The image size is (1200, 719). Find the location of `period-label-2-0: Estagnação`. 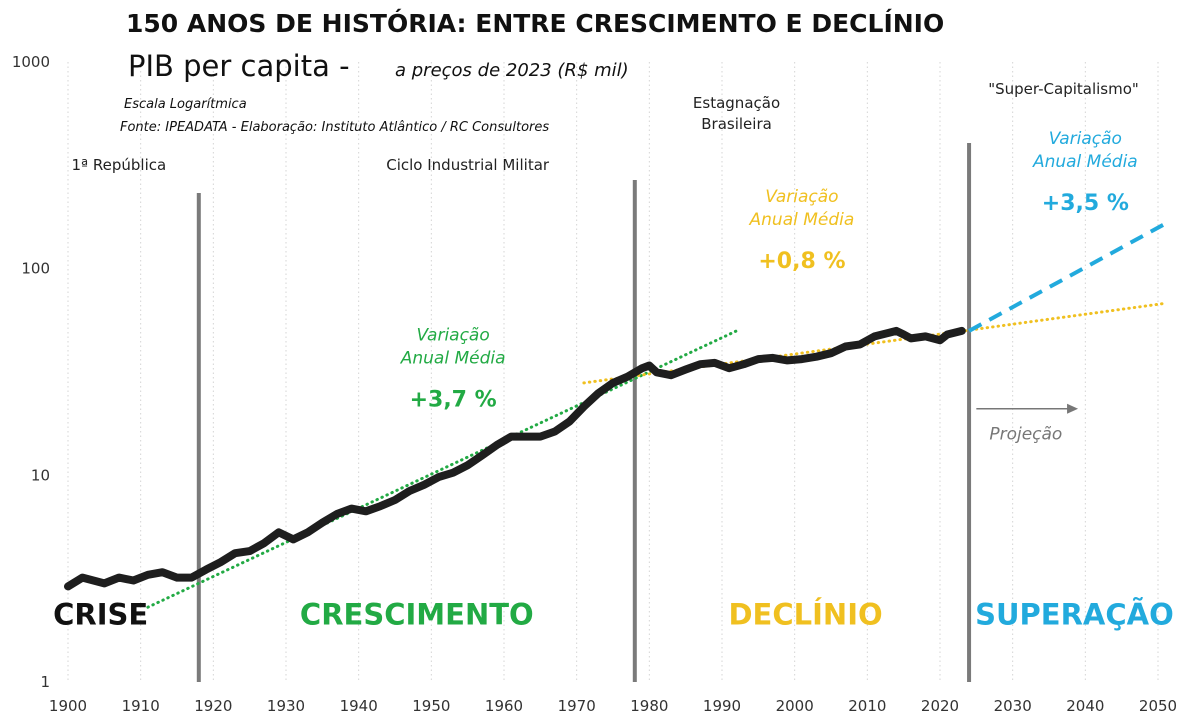

period-label-2-0: Estagnação is located at coordinates (736, 103).